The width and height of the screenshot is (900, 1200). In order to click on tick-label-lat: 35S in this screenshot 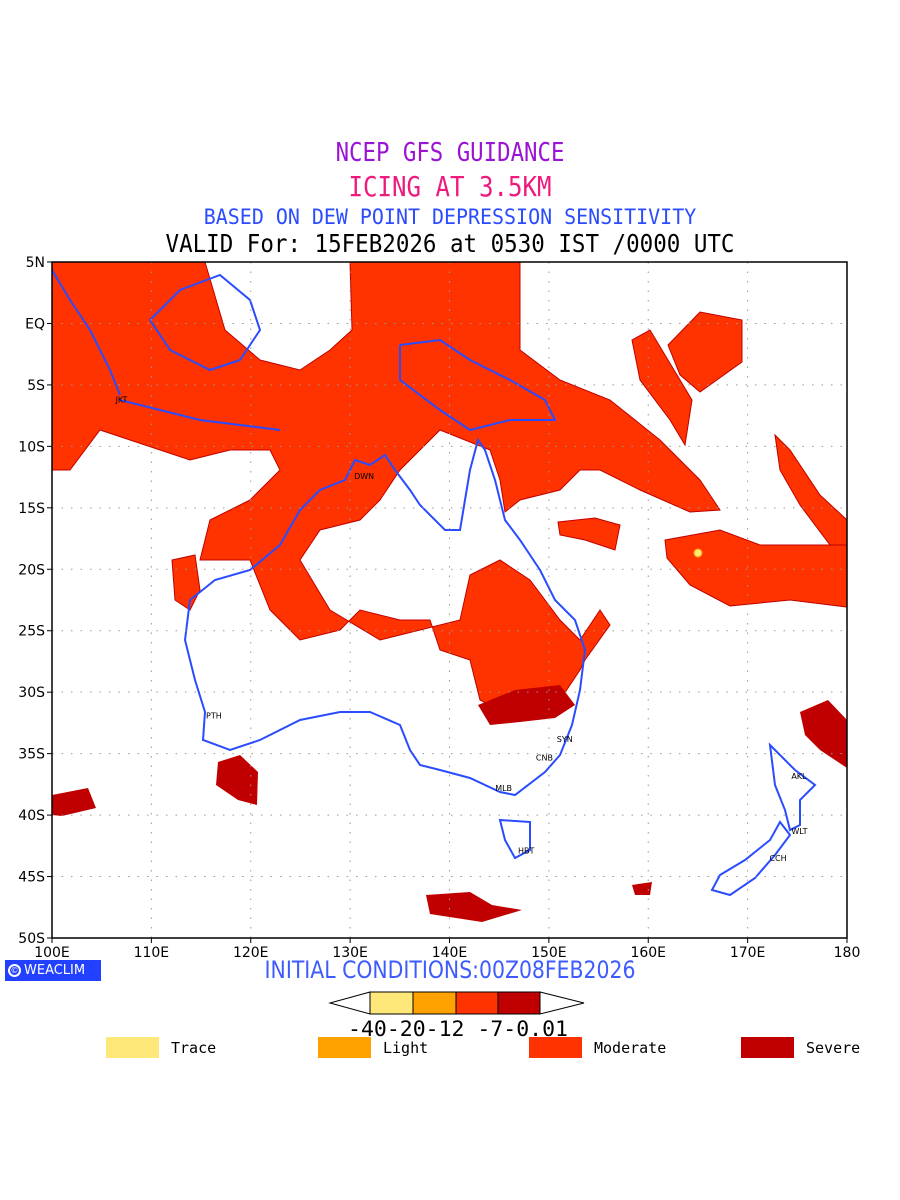, I will do `click(31, 755)`.